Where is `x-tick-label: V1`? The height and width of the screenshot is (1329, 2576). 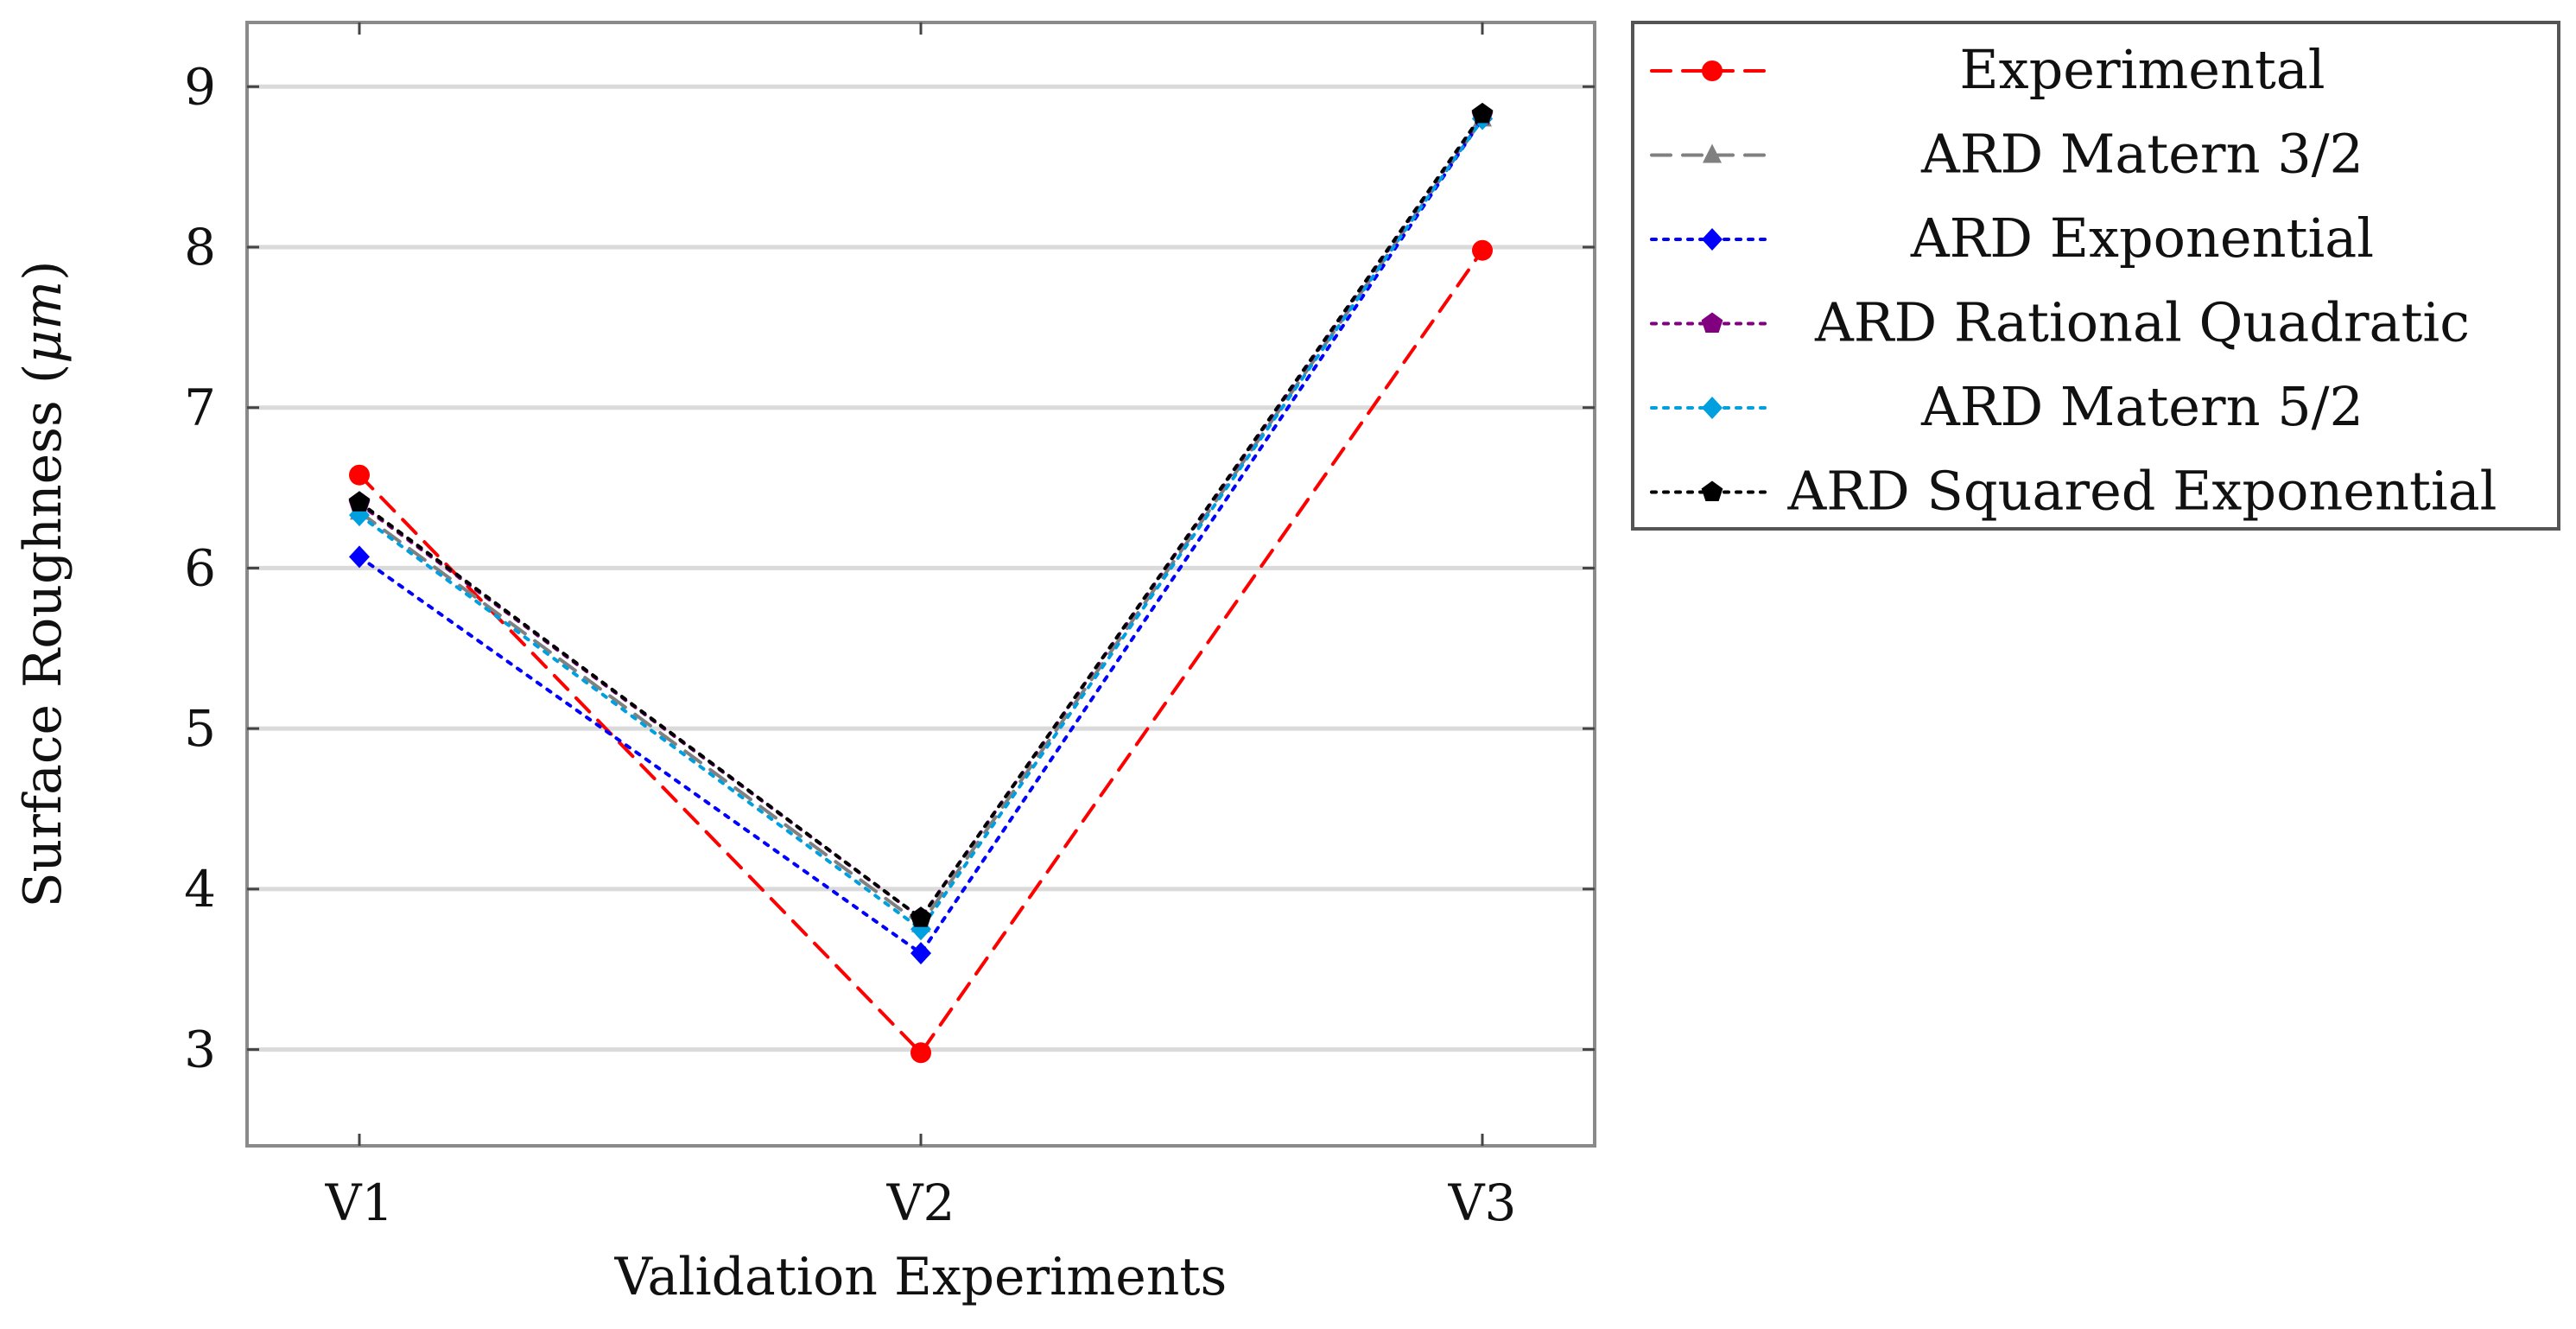
x-tick-label: V1 is located at coordinates (359, 1203).